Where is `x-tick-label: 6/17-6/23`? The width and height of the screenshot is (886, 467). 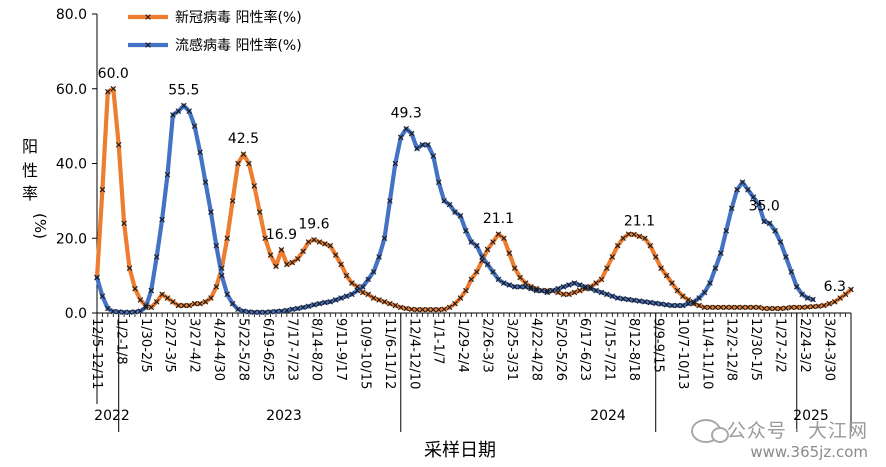
x-tick-label: 6/17-6/23 is located at coordinates (584, 349).